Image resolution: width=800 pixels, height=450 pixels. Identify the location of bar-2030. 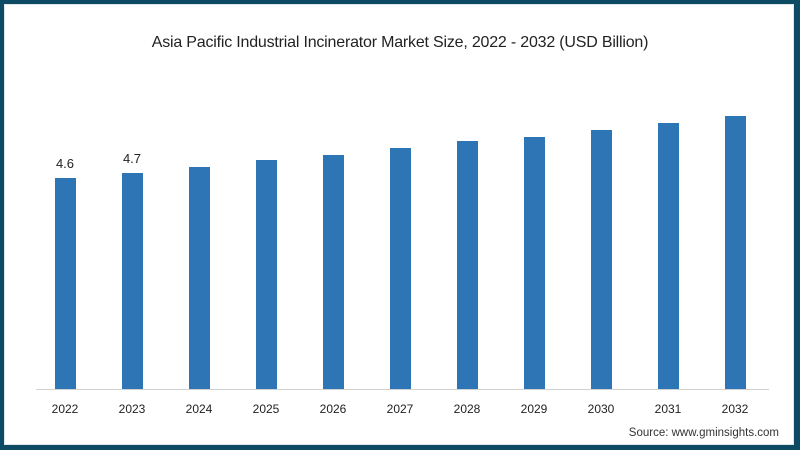
(601, 259).